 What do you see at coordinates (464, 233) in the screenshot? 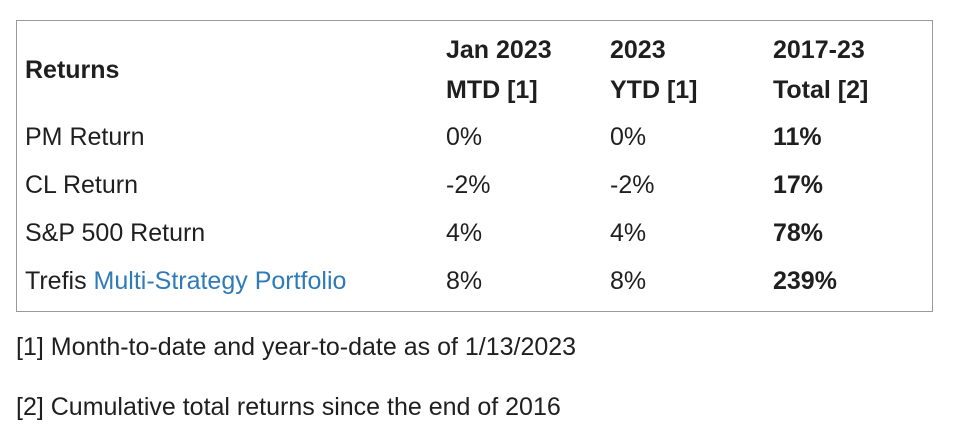
I see `cell-sp500-mtd: 4%` at bounding box center [464, 233].